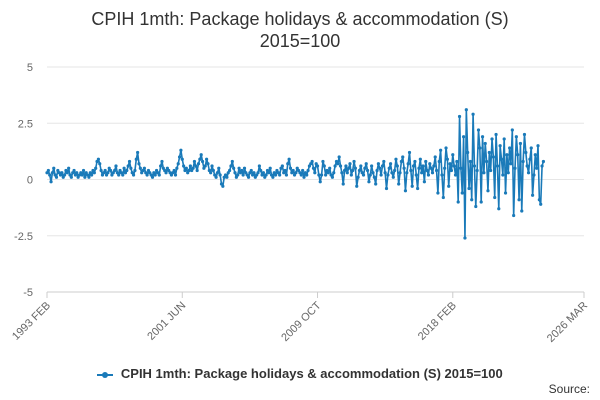 This screenshot has height=400, width=600. Describe the element at coordinates (23, 237) in the screenshot. I see `y-tick-label: -2.5` at that location.